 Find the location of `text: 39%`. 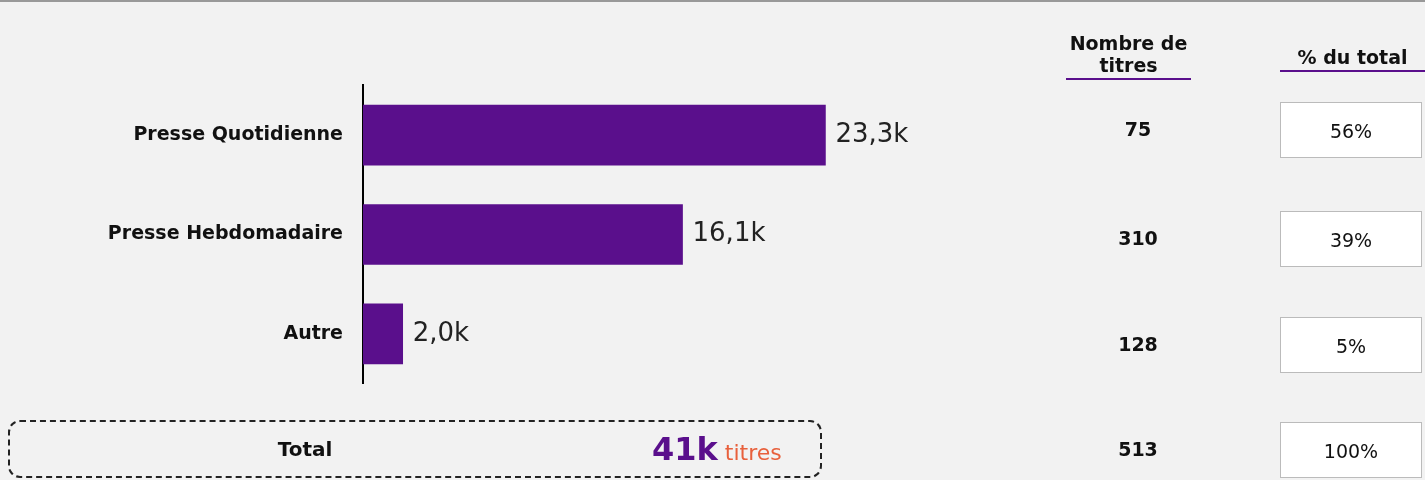

text: 39% is located at coordinates (1351, 239).